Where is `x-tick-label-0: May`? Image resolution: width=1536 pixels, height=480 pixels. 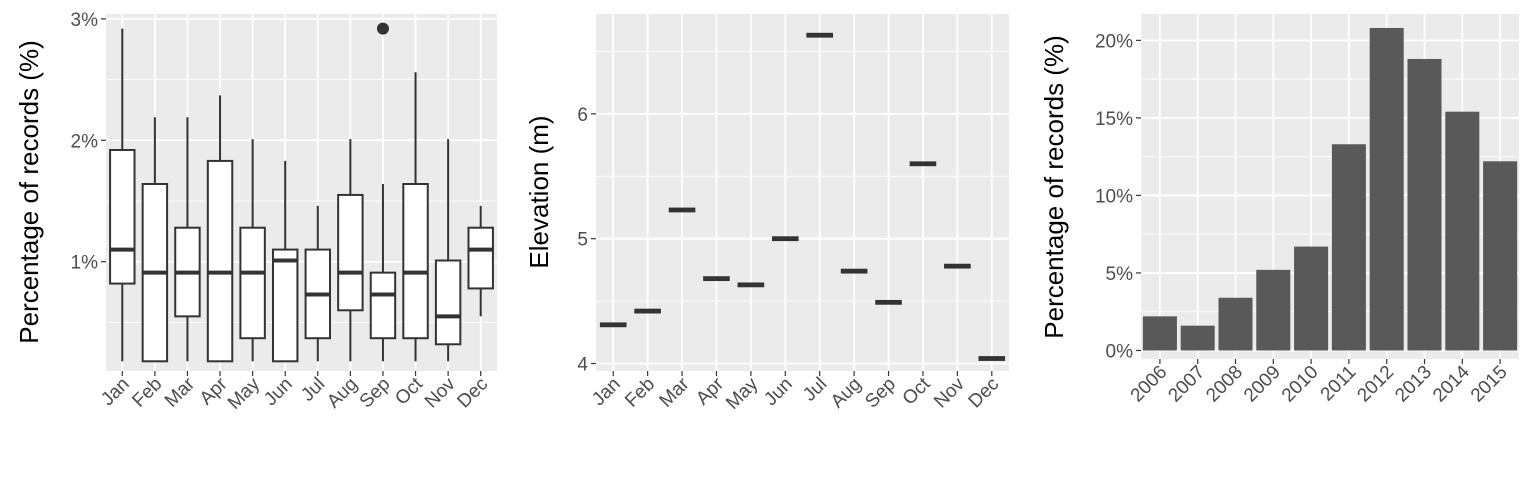
x-tick-label-0: May is located at coordinates (244, 393).